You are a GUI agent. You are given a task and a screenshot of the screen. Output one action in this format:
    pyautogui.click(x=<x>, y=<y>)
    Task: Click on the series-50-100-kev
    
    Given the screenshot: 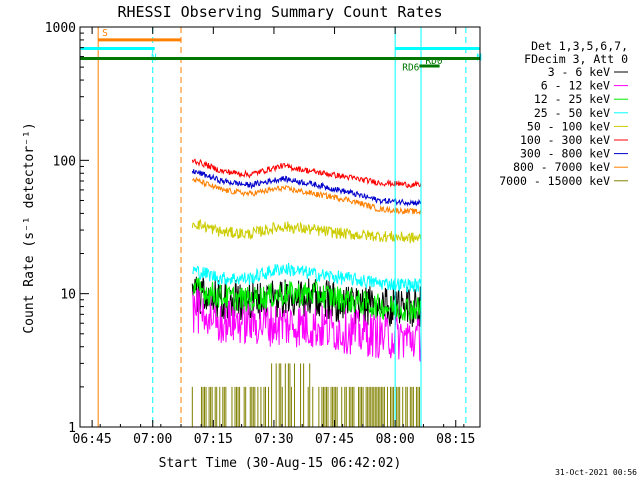 What is the action you would take?
    pyautogui.click(x=306, y=231)
    